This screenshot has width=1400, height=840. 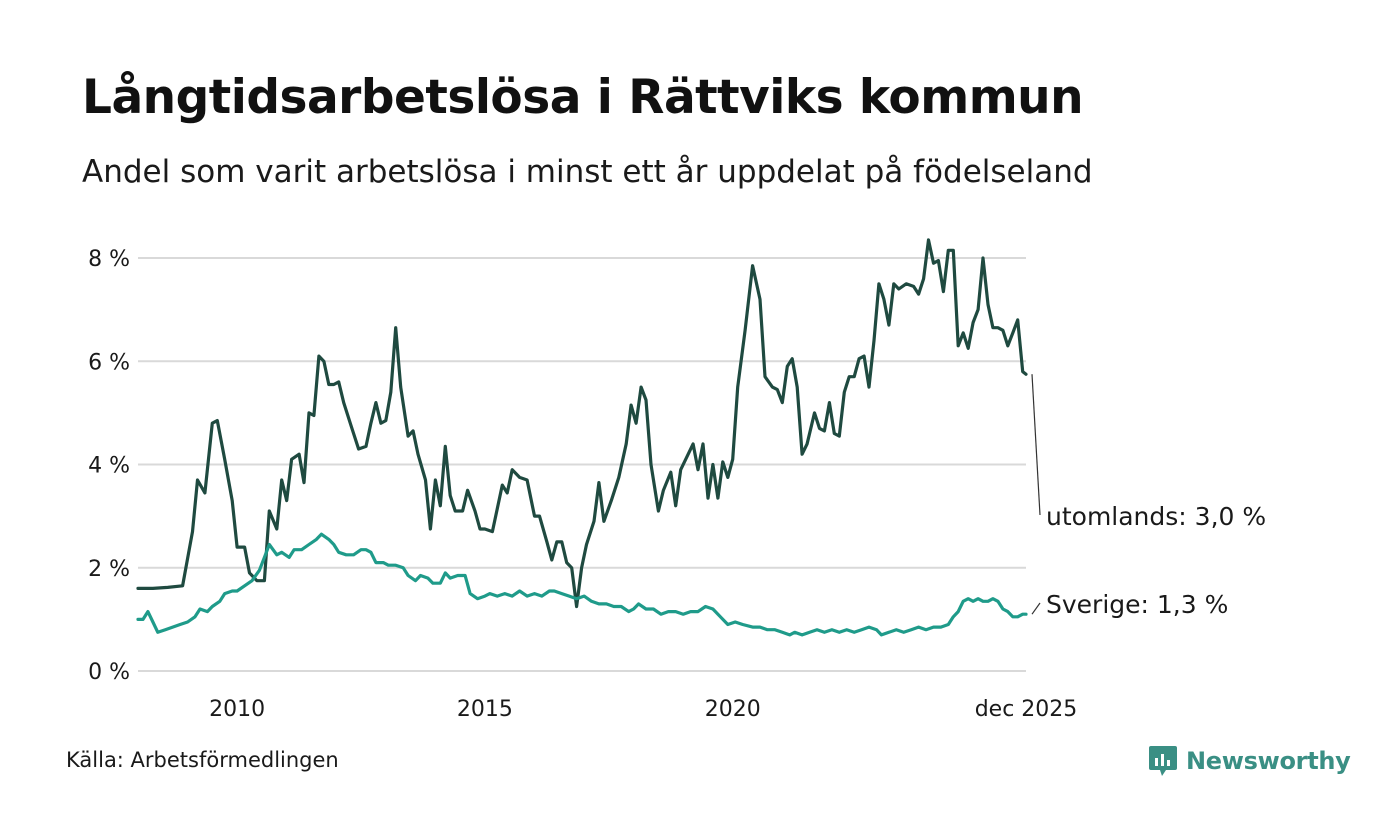 I want to click on y-axis-ticks: 0 % 2 % 4 % 6 % 8 %, so click(x=109, y=466).